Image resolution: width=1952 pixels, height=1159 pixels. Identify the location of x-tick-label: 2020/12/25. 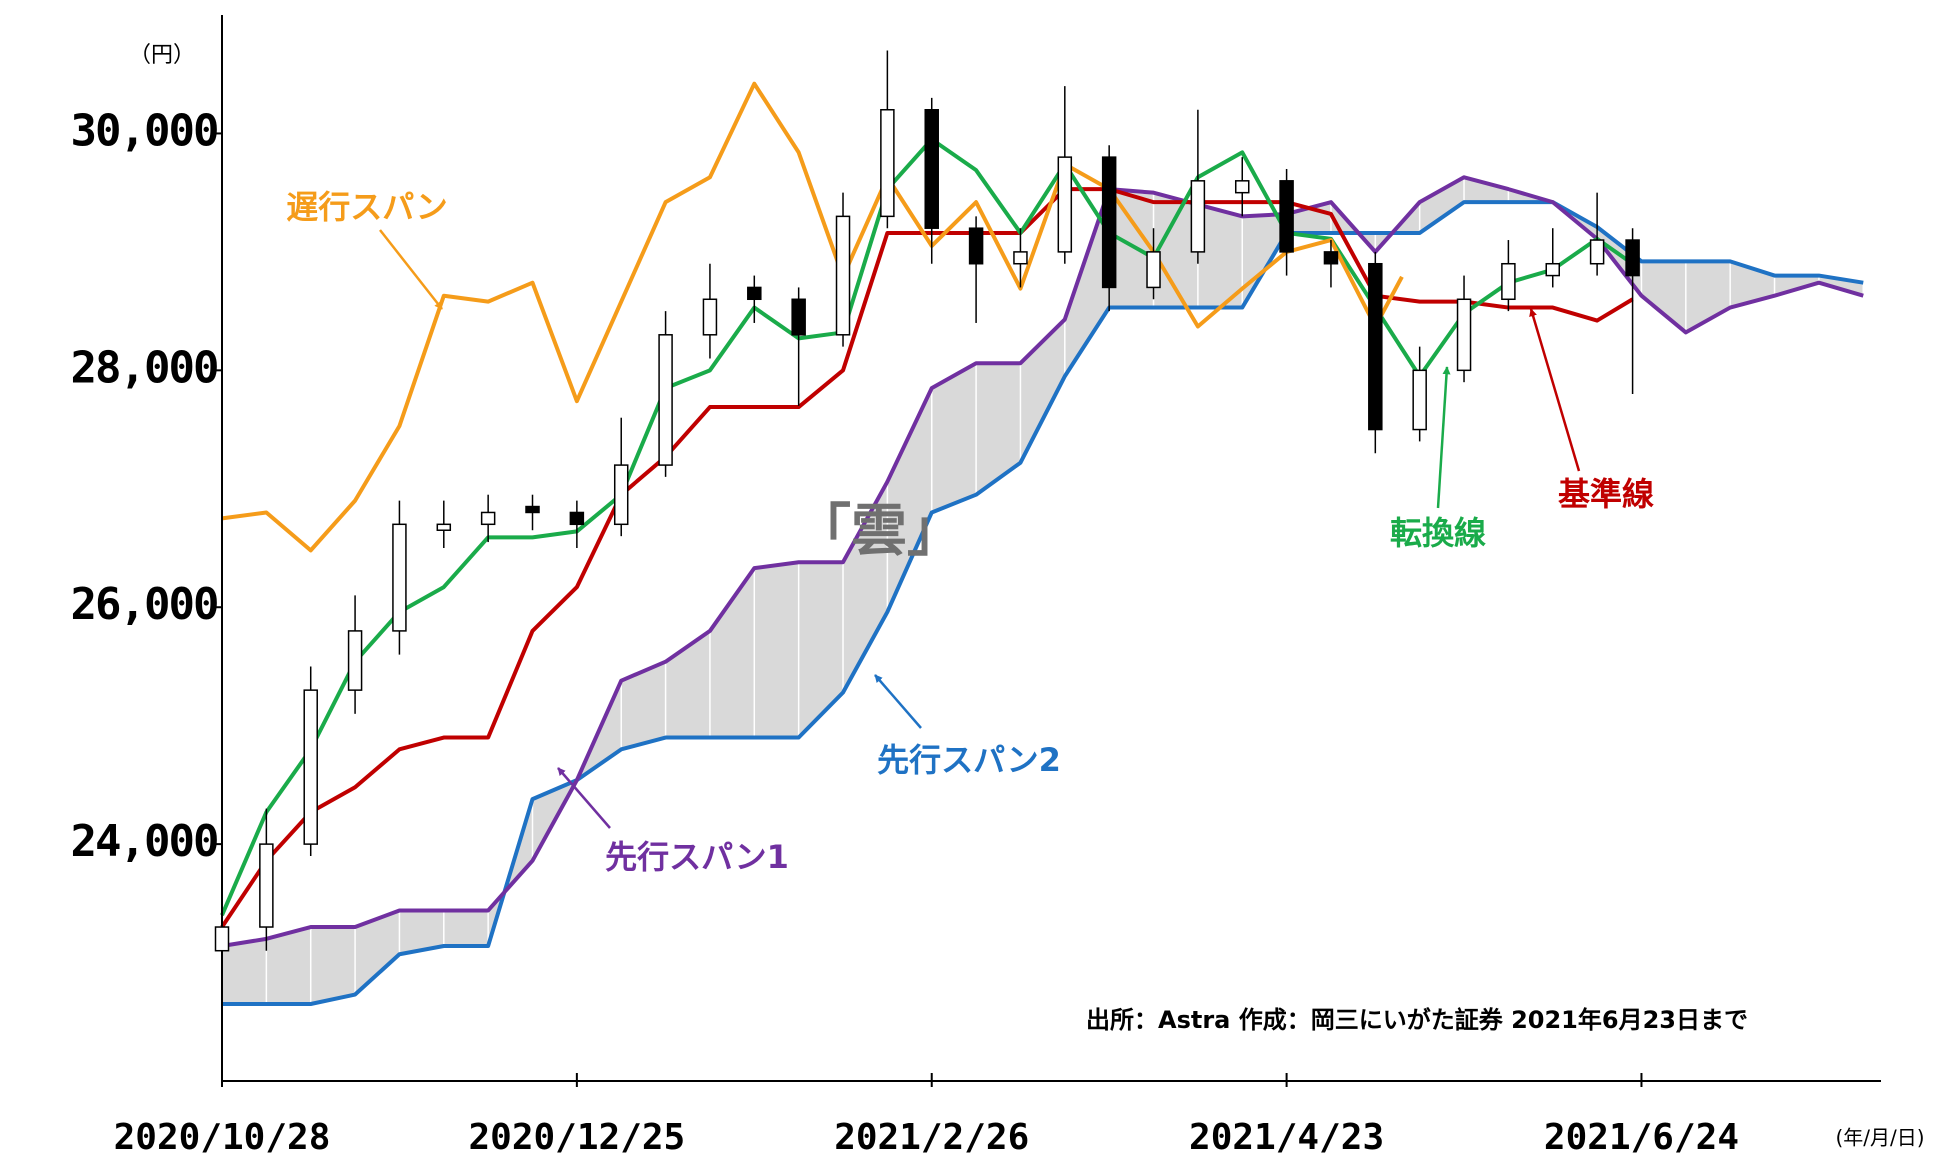
(576, 1137).